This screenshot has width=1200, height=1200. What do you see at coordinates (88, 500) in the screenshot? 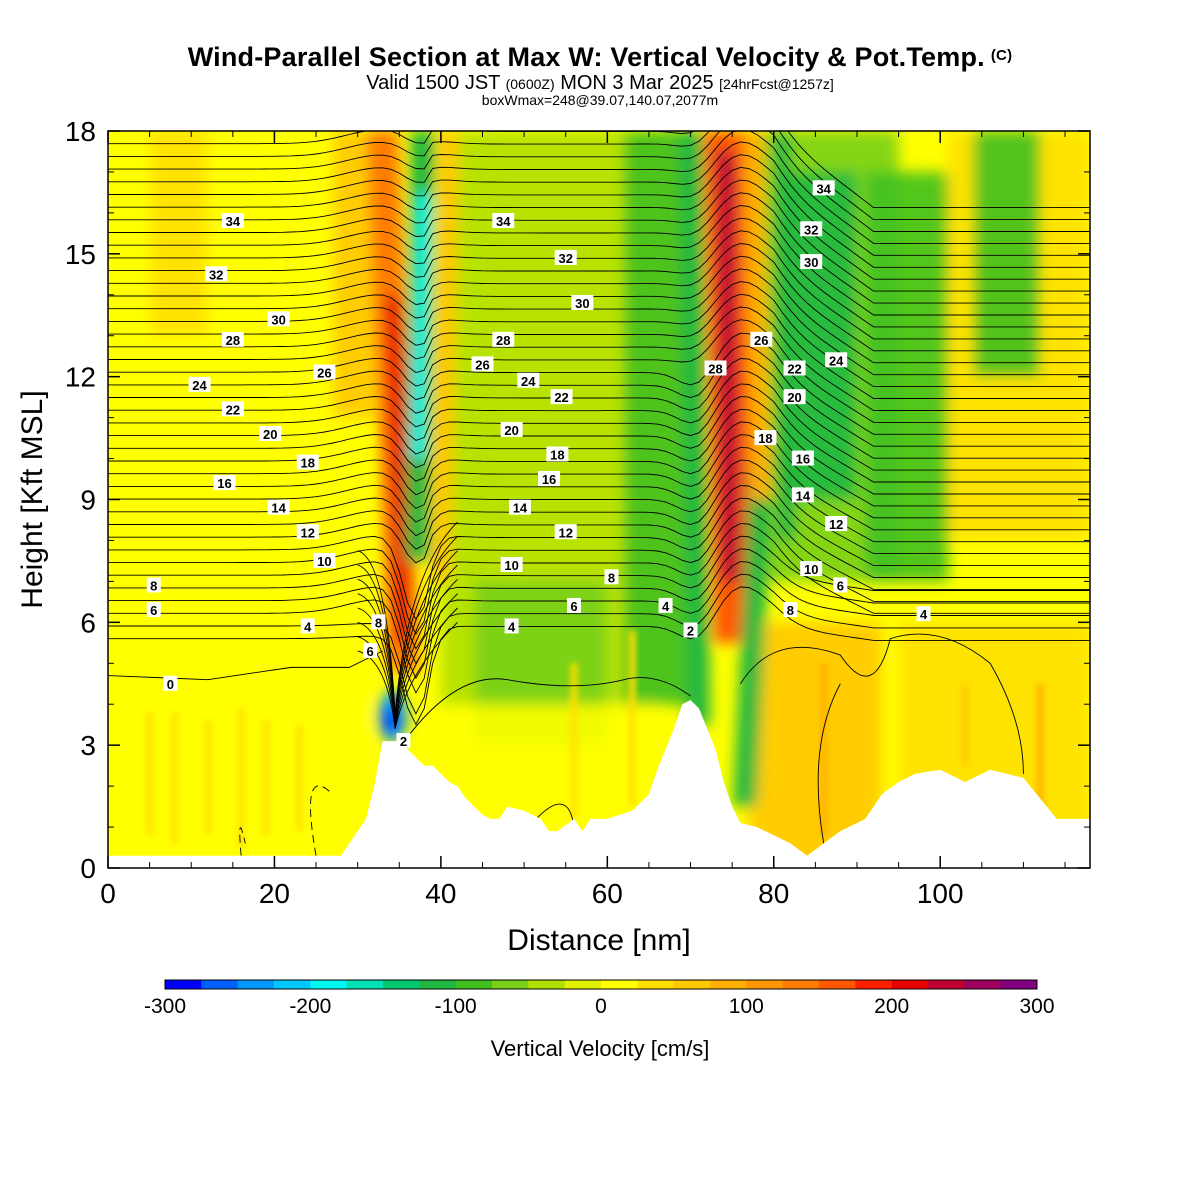
I see `y-tick-label: 9` at bounding box center [88, 500].